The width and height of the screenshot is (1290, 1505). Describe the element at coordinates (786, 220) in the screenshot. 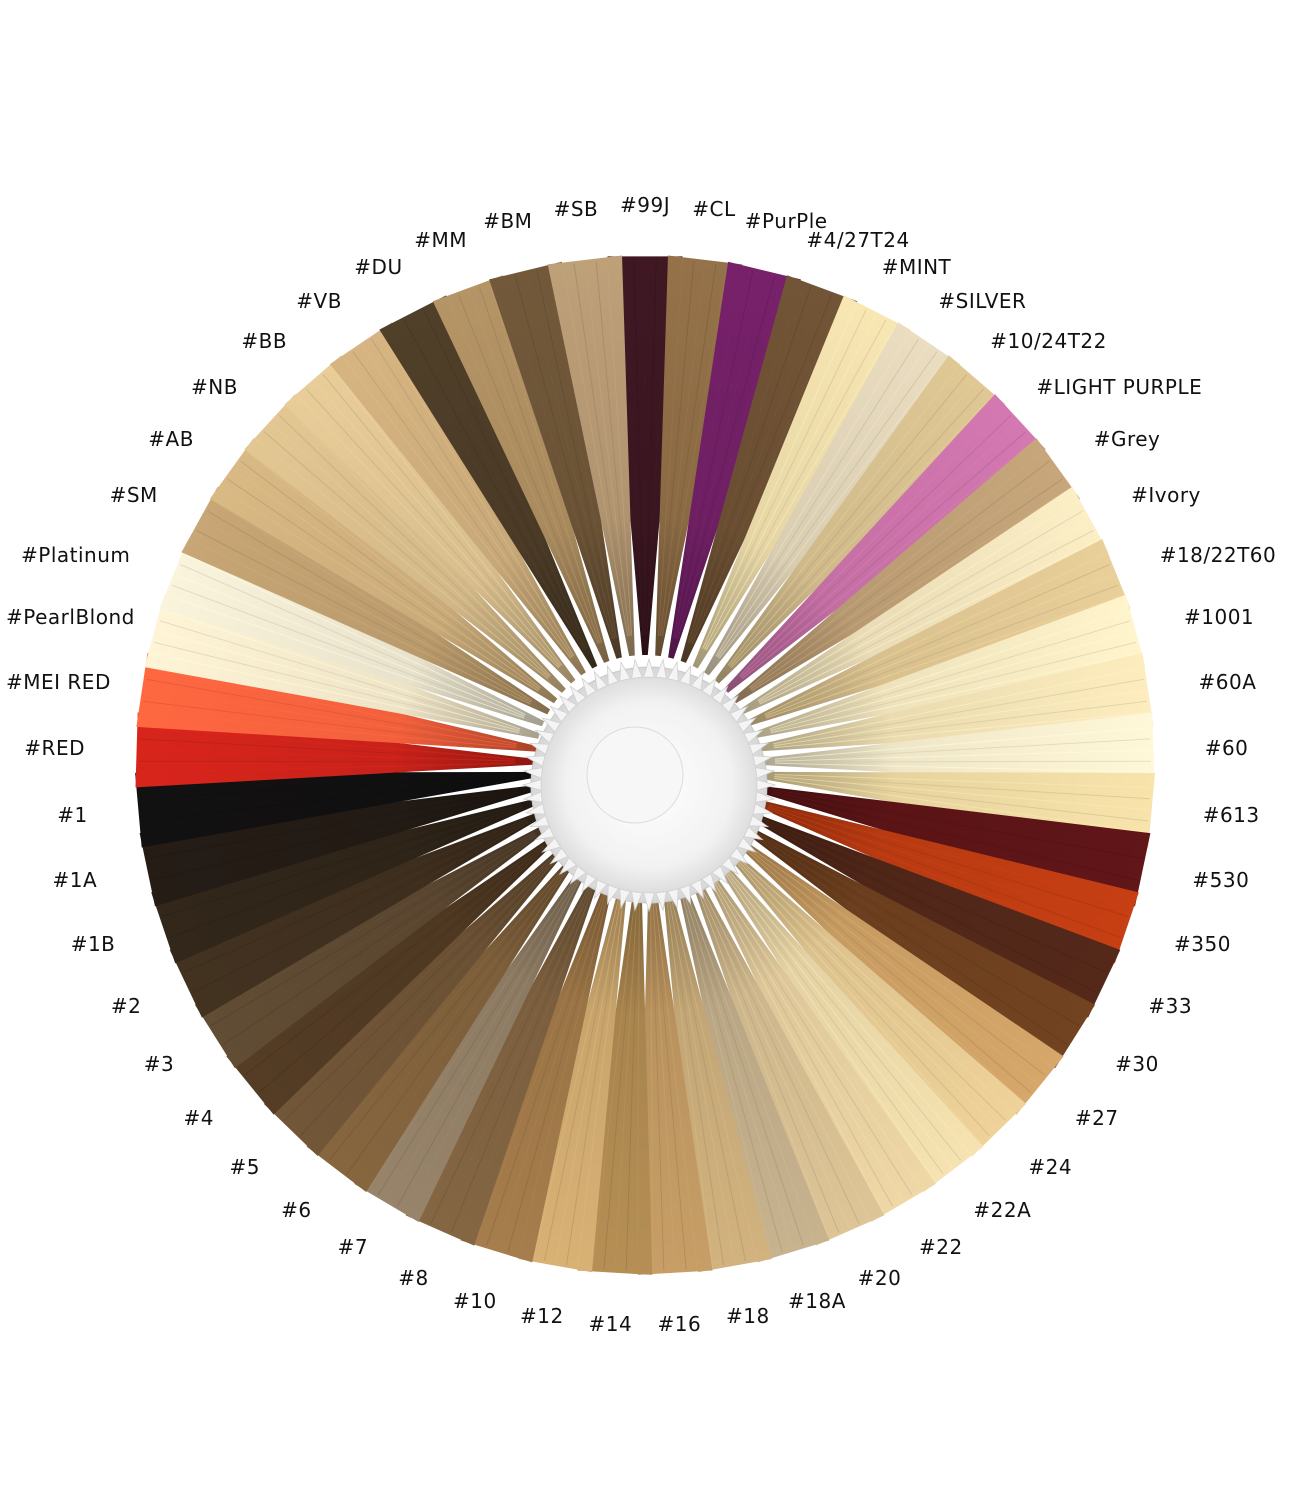

I see `swatch-label: #PurPle` at that location.